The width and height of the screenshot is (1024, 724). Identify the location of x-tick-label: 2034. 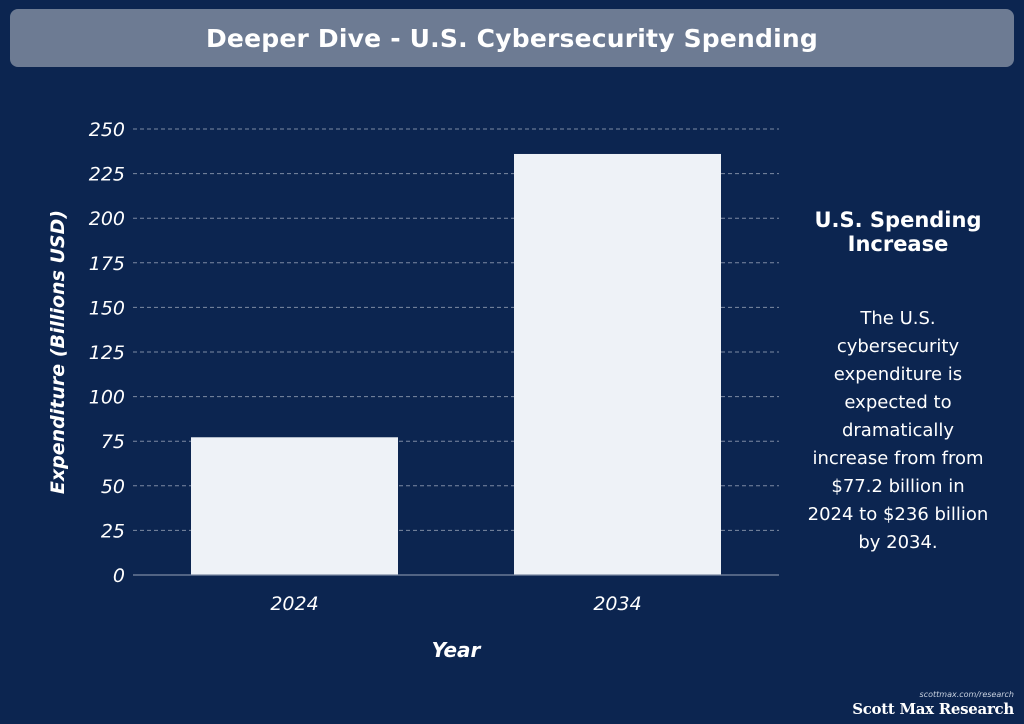
(617, 604).